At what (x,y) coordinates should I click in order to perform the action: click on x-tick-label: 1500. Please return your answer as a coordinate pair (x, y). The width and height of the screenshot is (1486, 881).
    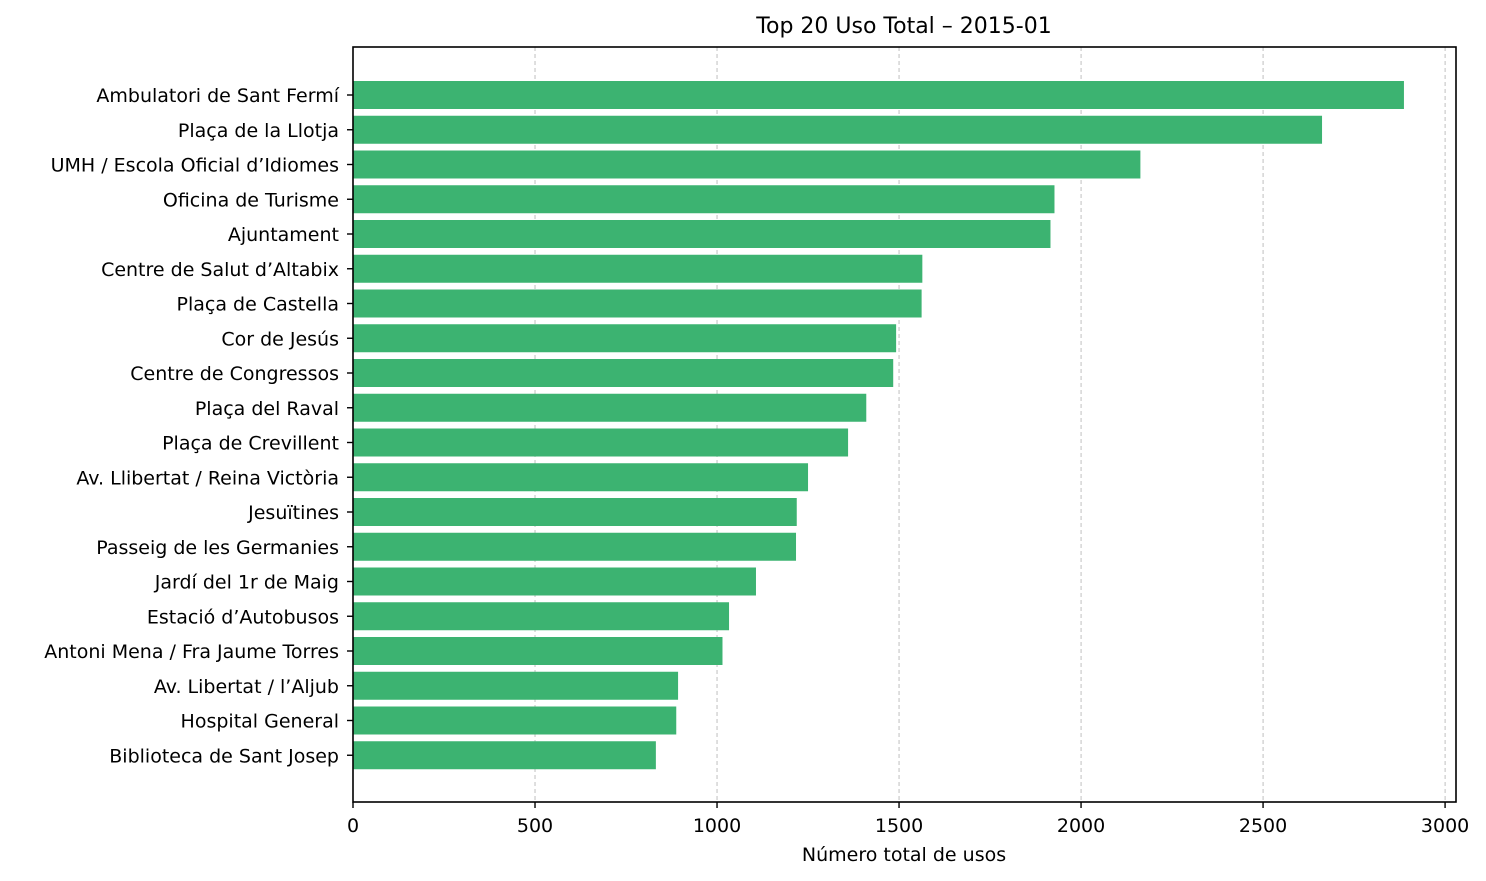
    Looking at the image, I should click on (899, 826).